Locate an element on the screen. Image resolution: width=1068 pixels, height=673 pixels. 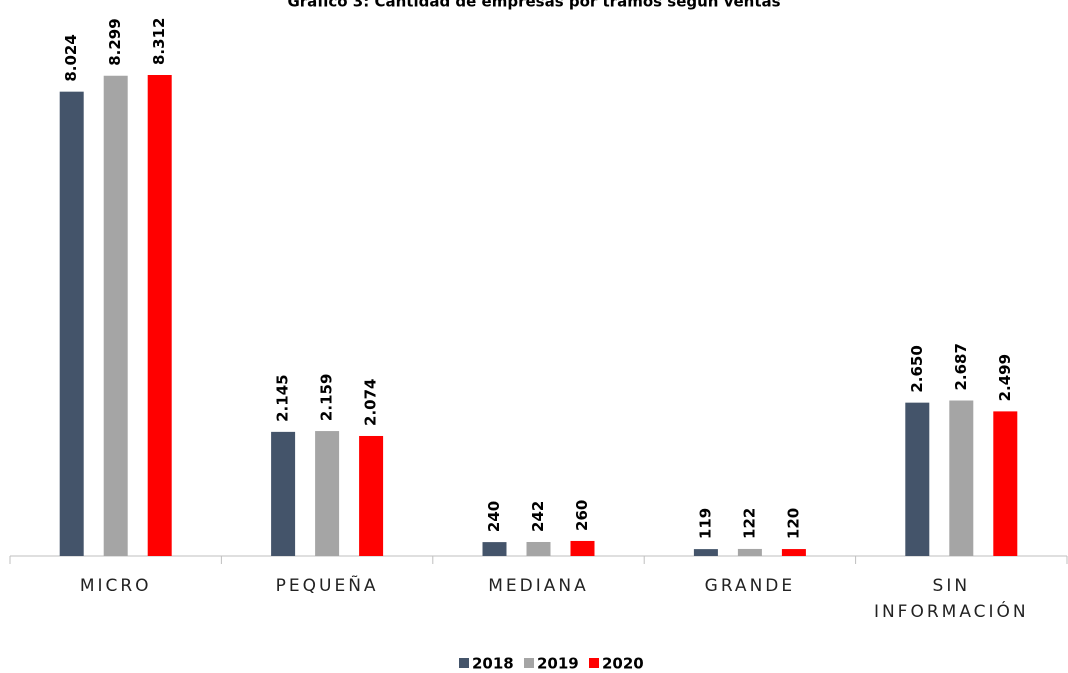
data-label: 119 is located at coordinates (705, 523).